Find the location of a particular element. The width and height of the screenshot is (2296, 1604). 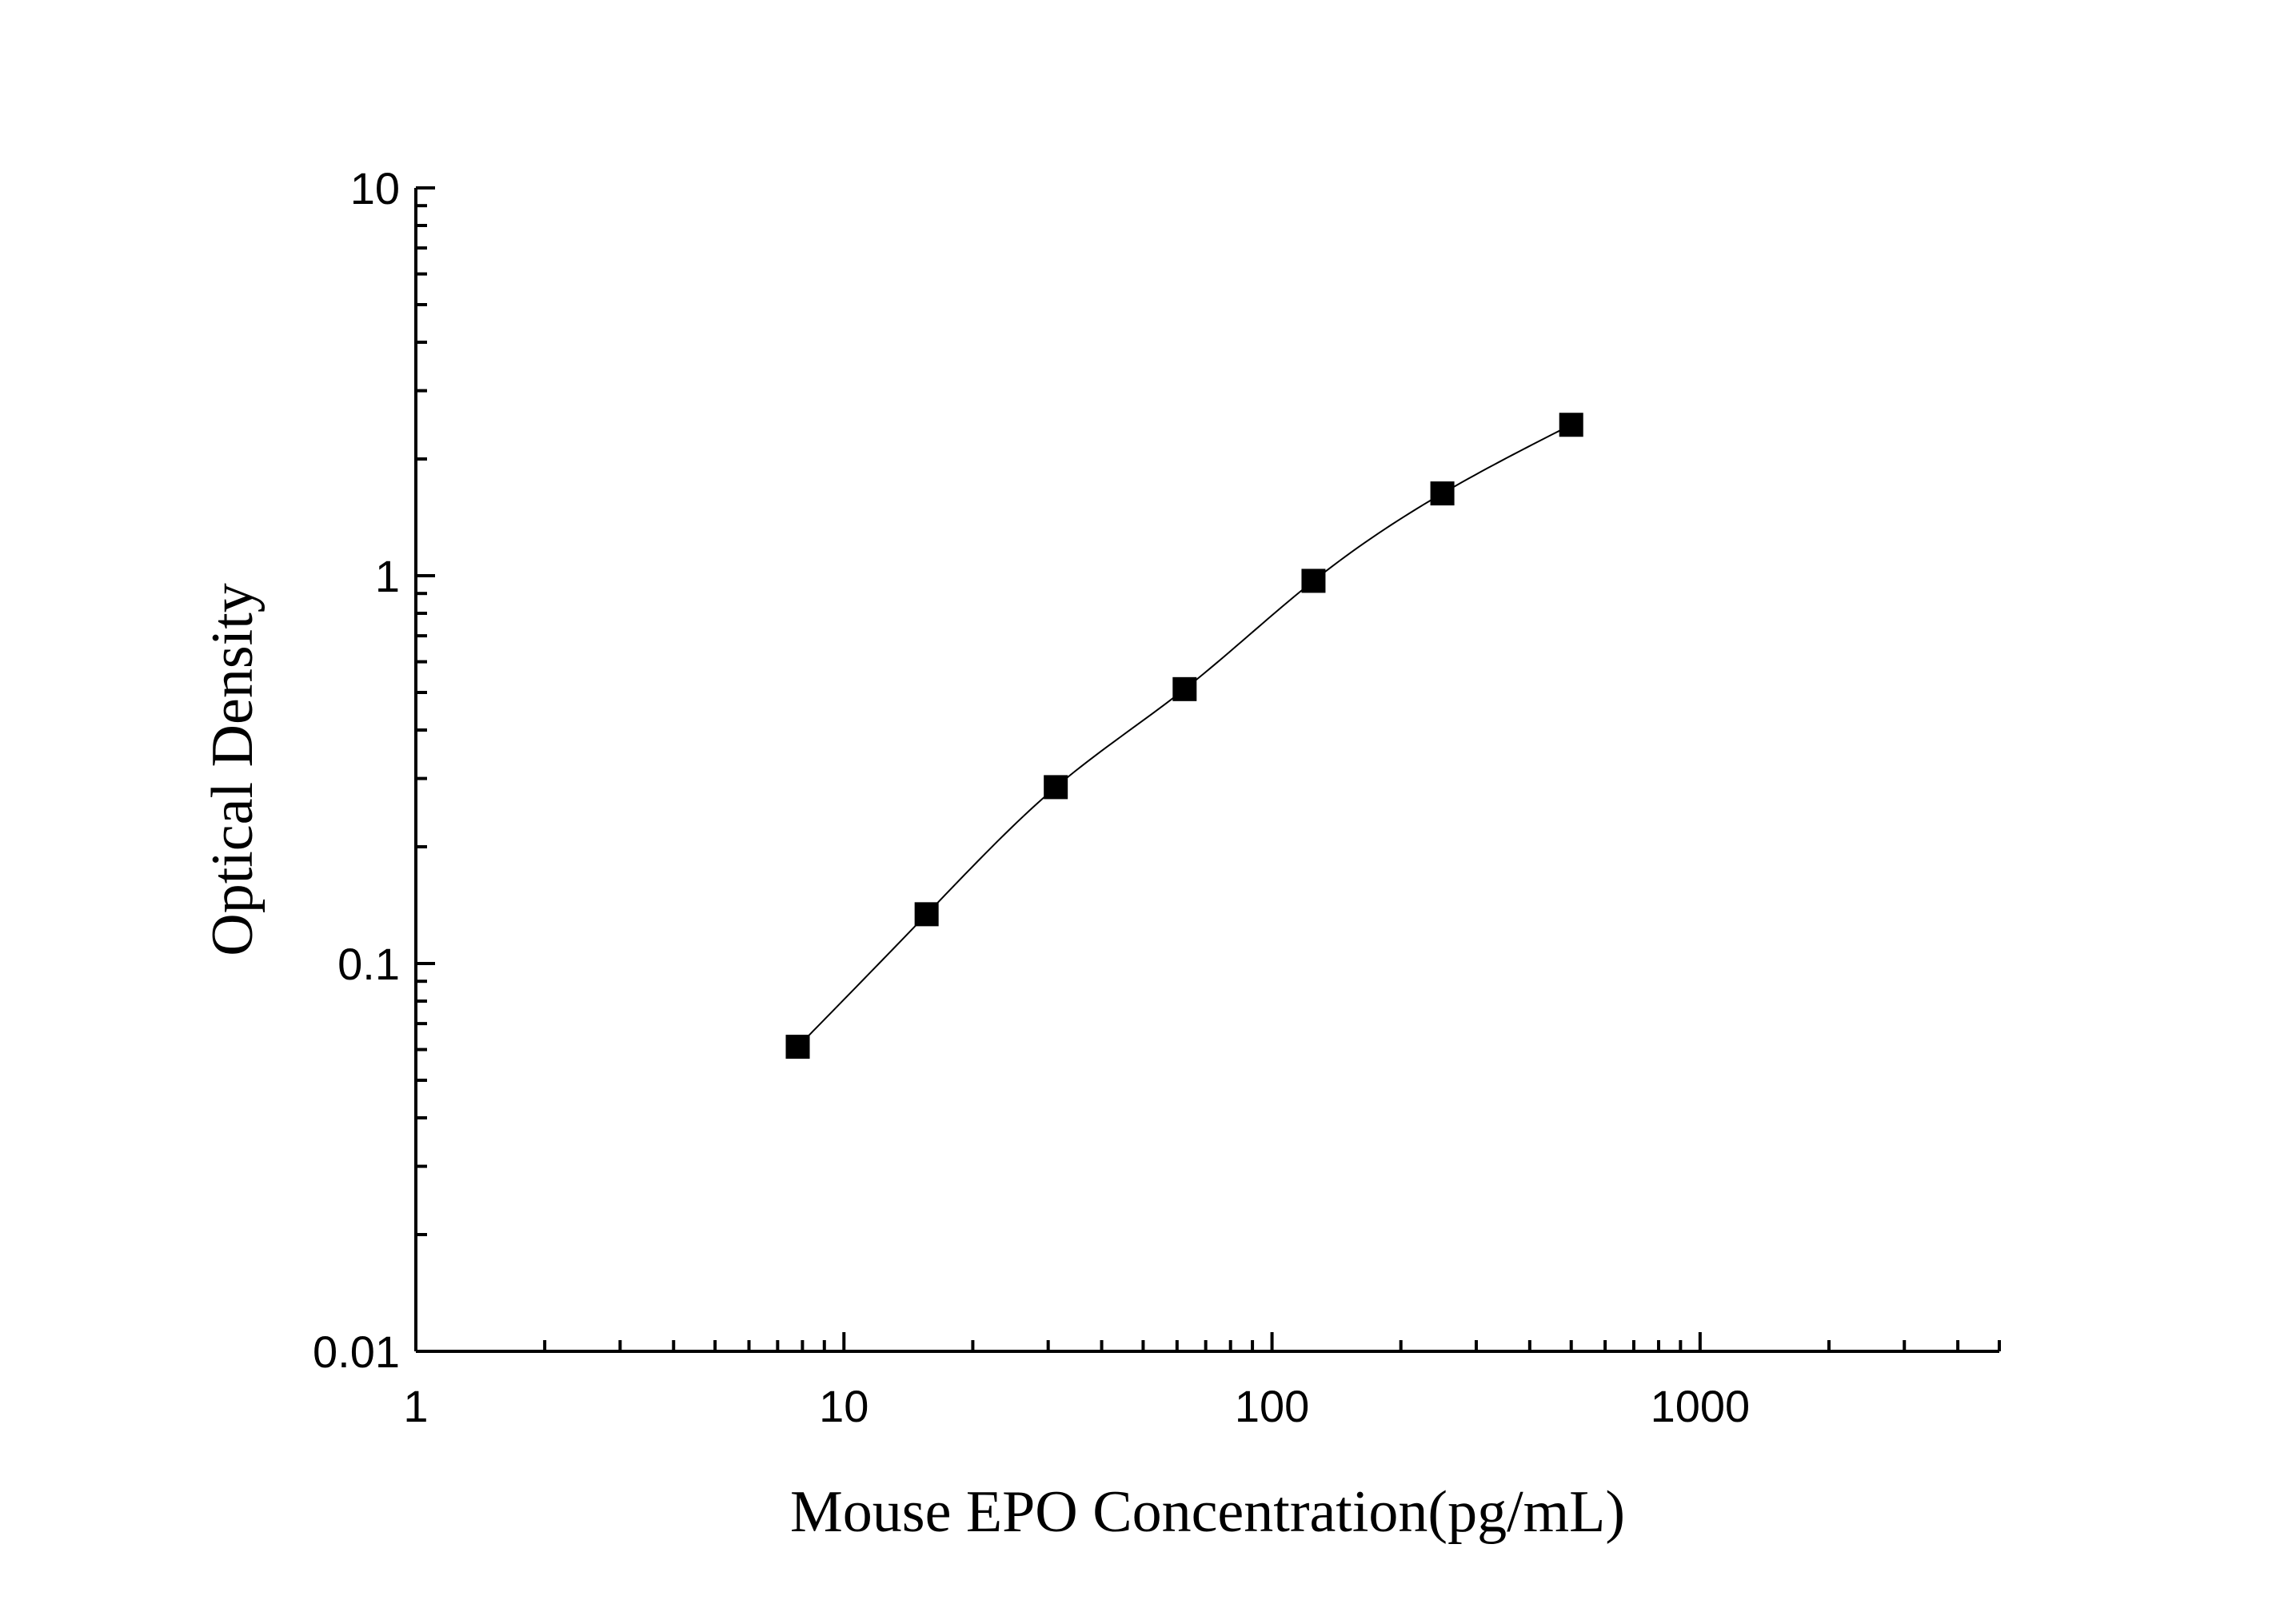

y-tick-label: 1 is located at coordinates (388, 576).